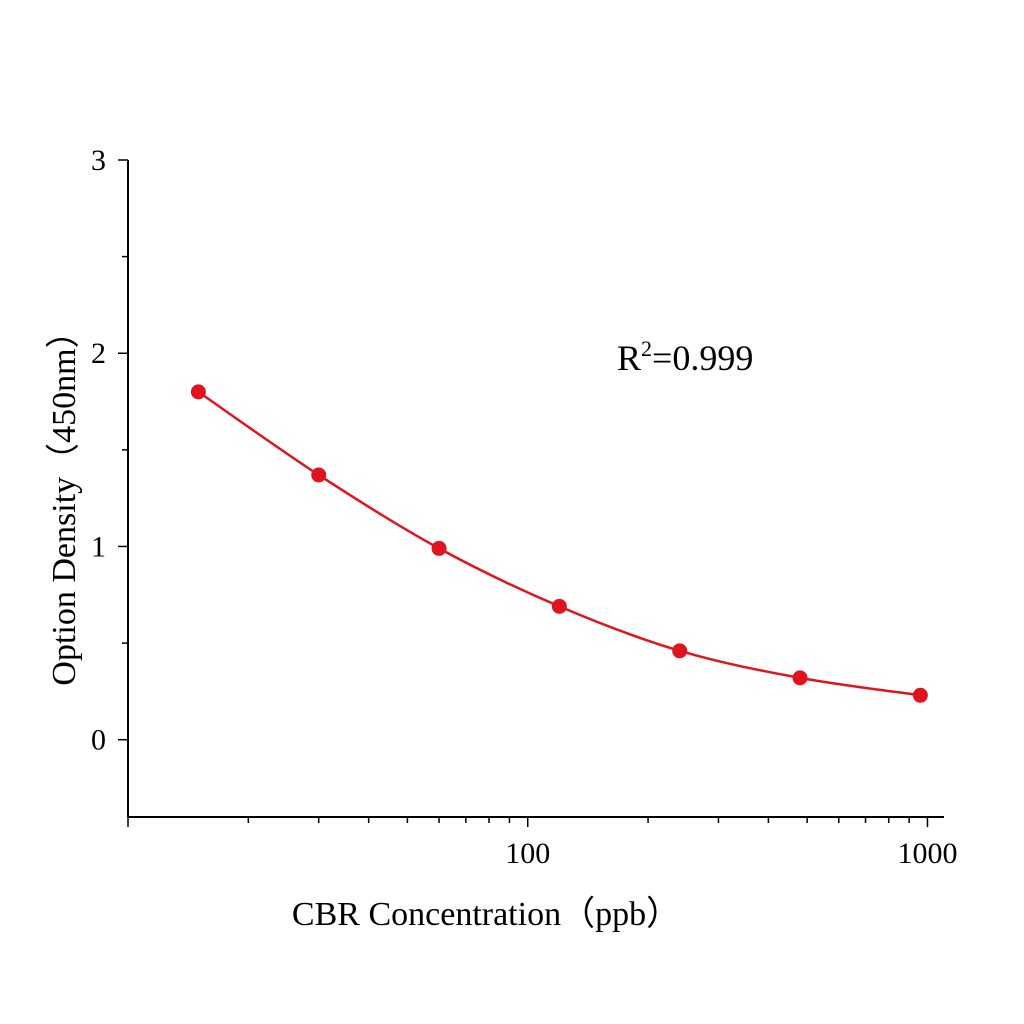 The width and height of the screenshot is (1024, 1024). What do you see at coordinates (486, 914) in the screenshot?
I see `x-axis-title: CBR Concentration（ppb）` at bounding box center [486, 914].